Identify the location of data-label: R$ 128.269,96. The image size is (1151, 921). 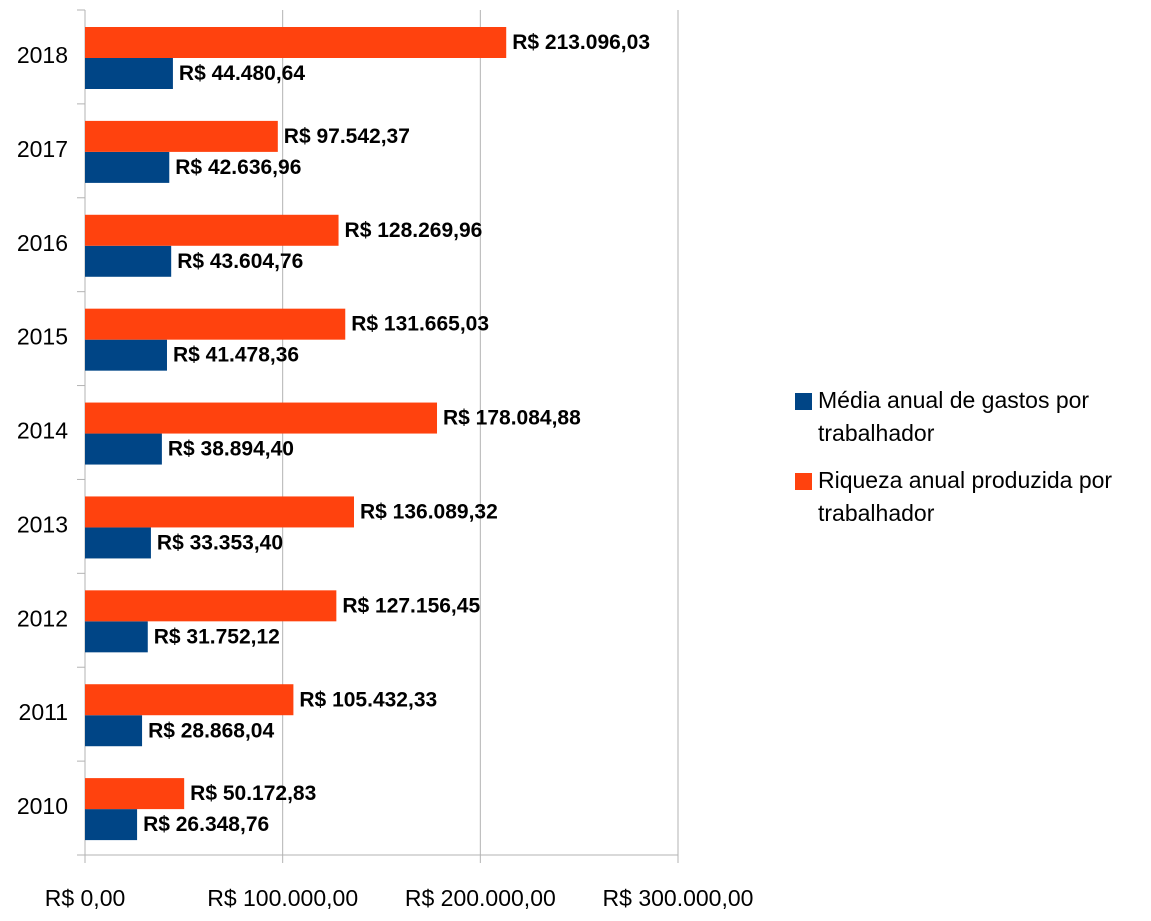
(414, 230).